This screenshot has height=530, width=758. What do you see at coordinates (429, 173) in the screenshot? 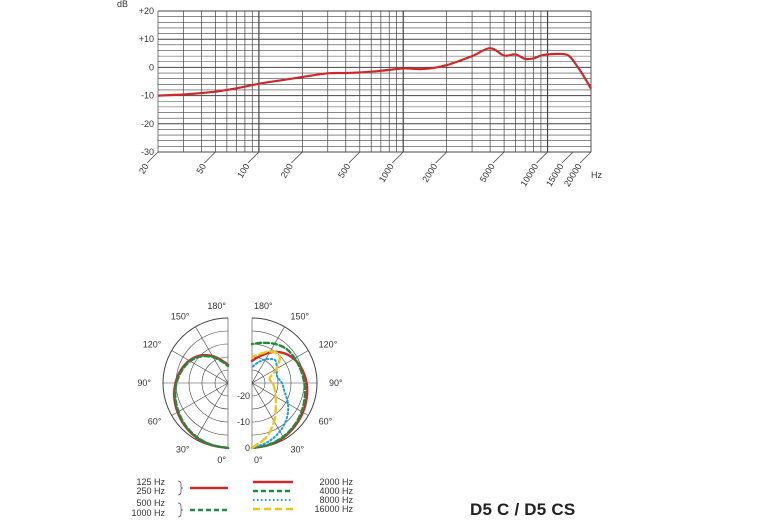
I see `x-tick-label: 2000` at bounding box center [429, 173].